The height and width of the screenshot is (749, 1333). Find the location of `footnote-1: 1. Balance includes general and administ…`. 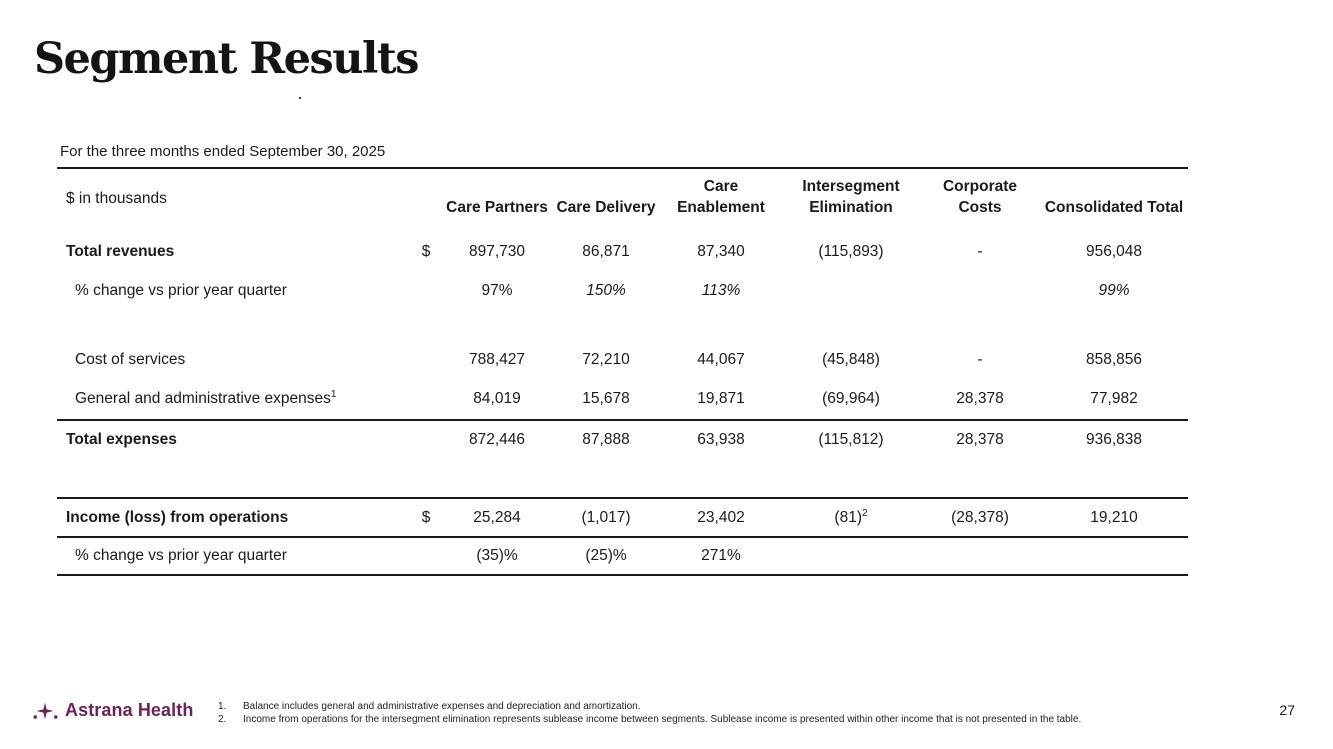

footnote-1: 1. Balance includes general and administ… is located at coordinates (690, 706).